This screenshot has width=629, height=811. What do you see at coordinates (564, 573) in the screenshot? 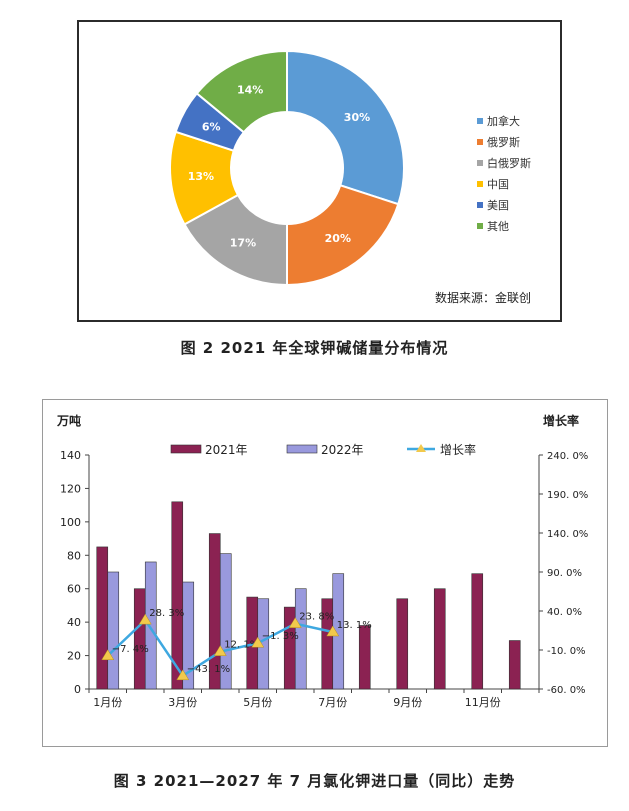
I see `y2-tick-label-3: 90. 0%` at bounding box center [564, 573].